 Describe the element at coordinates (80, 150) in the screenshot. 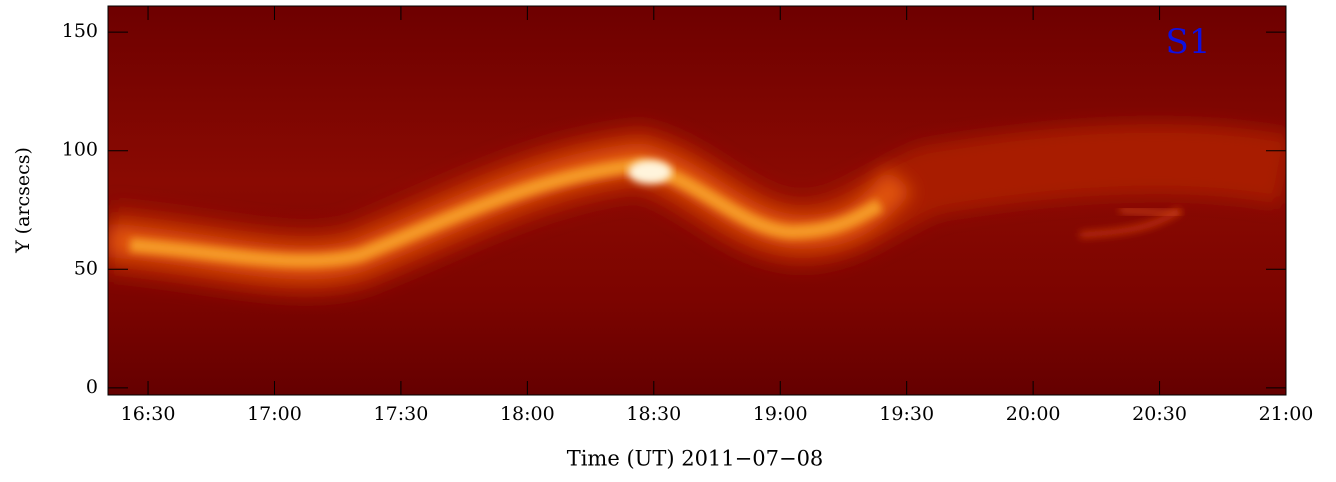

I see `y-tick-label: 100` at that location.